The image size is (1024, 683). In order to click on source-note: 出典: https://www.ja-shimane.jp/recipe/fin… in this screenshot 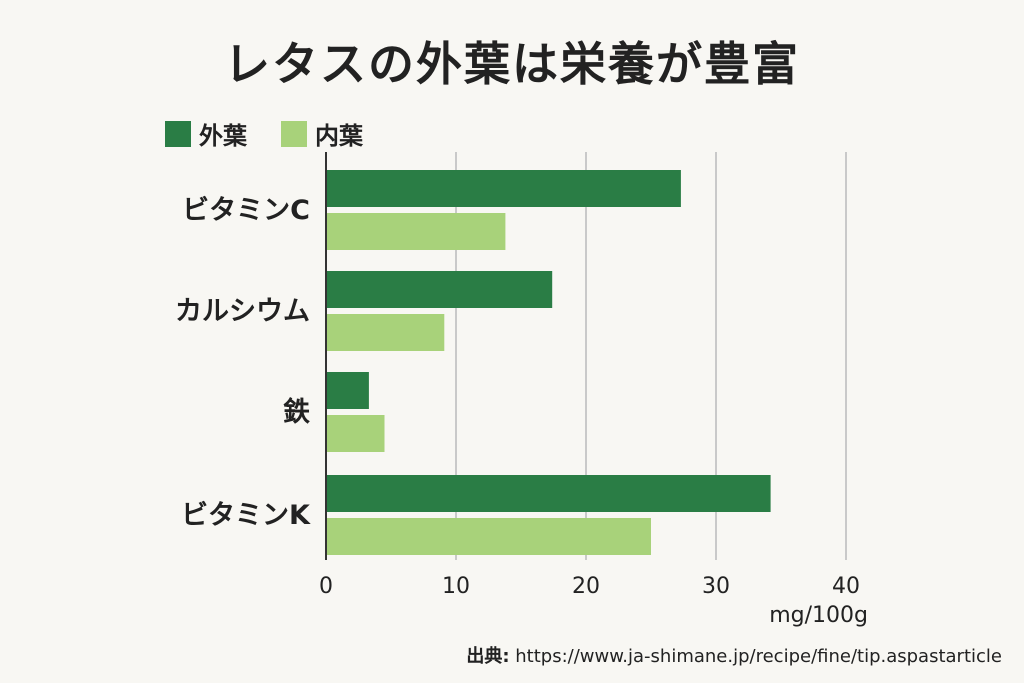, I will do `click(734, 655)`.